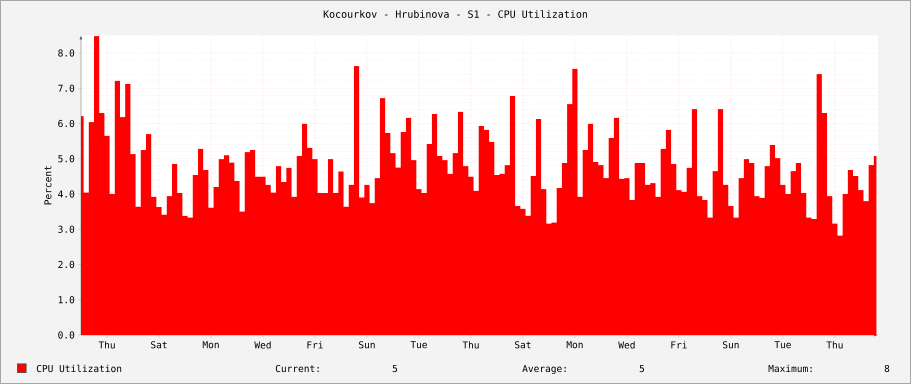  Describe the element at coordinates (66, 335) in the screenshot. I see `y-tick-label: 0.0` at that location.